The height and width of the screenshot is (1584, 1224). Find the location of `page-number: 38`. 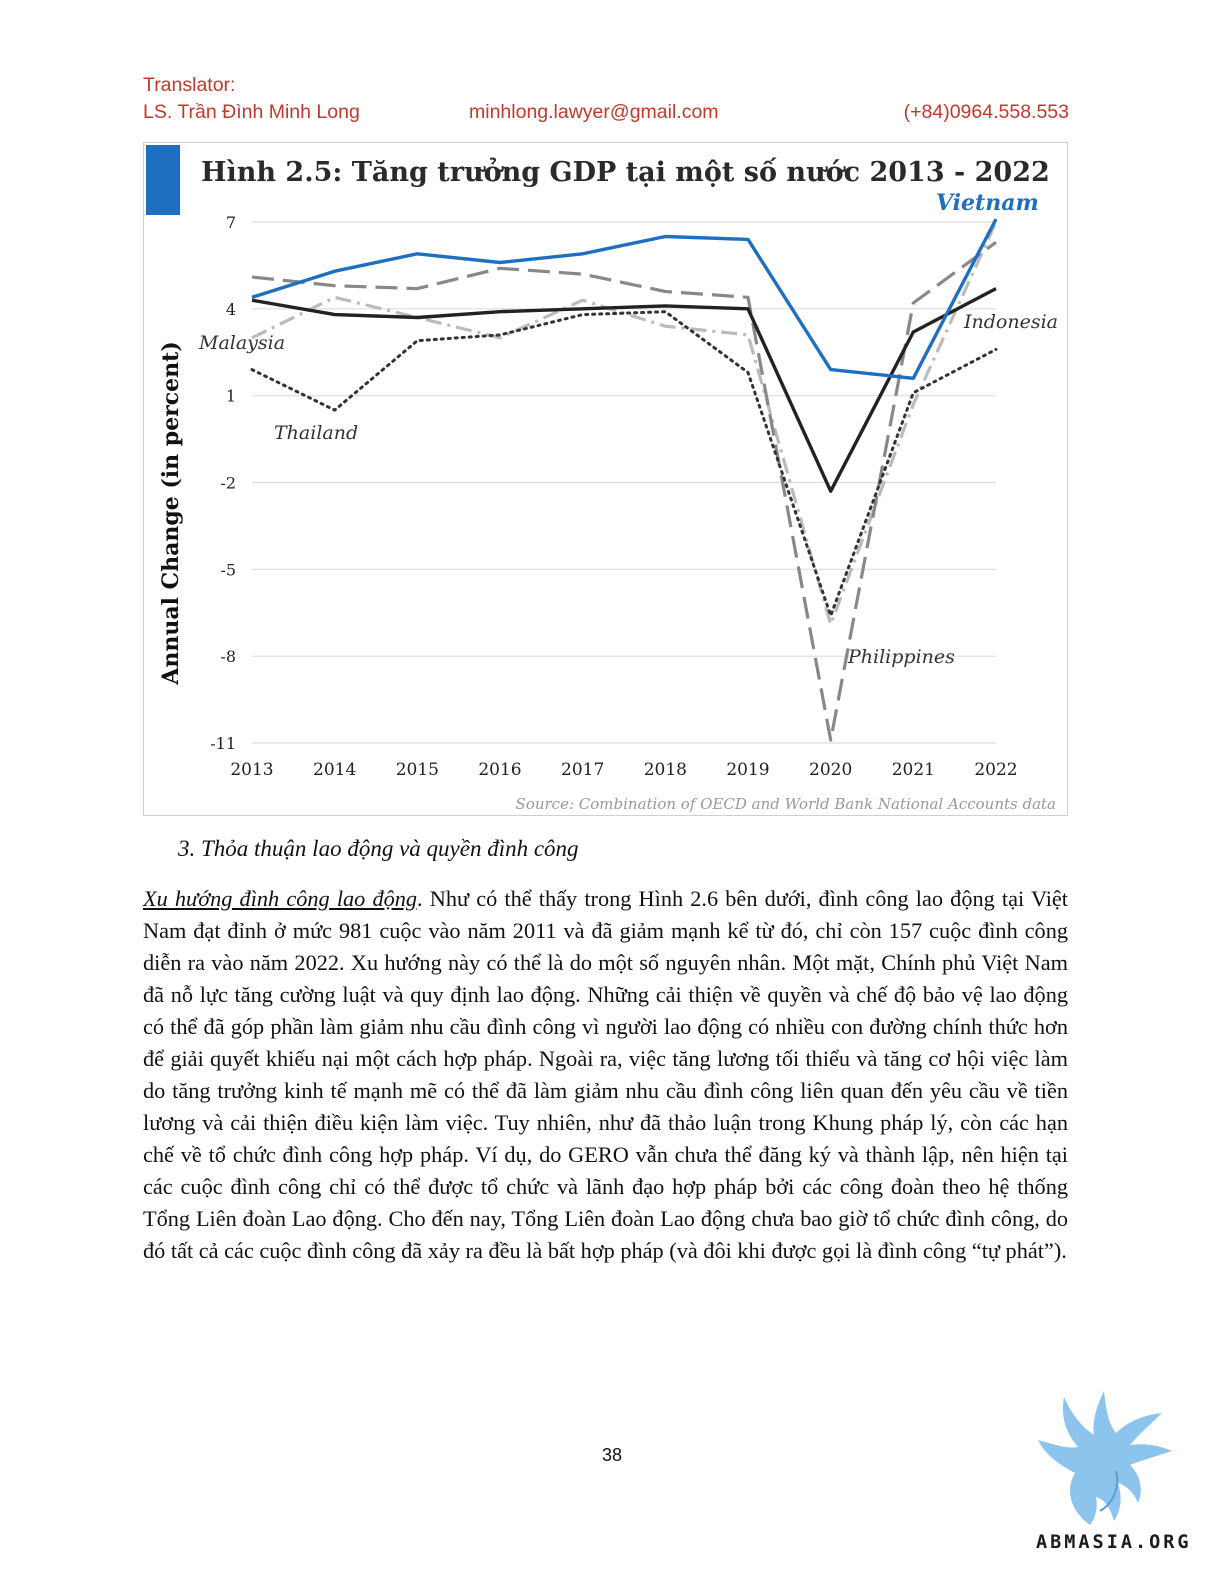

page-number: 38 is located at coordinates (612, 1455).